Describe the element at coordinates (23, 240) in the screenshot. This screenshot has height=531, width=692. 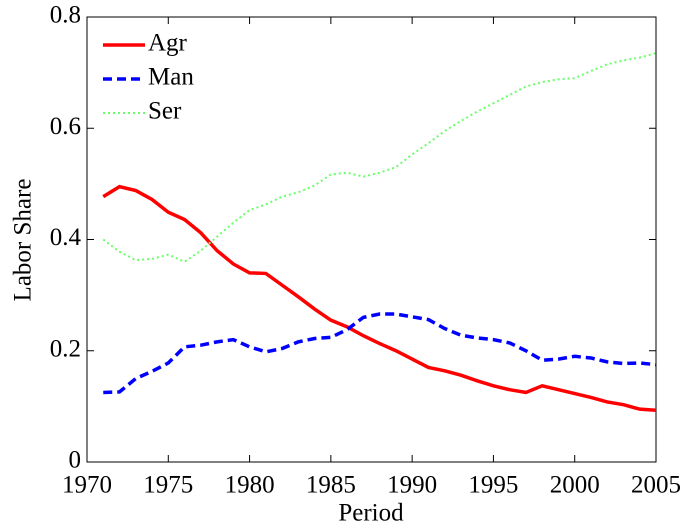
I see `y-axis-label: Labor Share` at that location.